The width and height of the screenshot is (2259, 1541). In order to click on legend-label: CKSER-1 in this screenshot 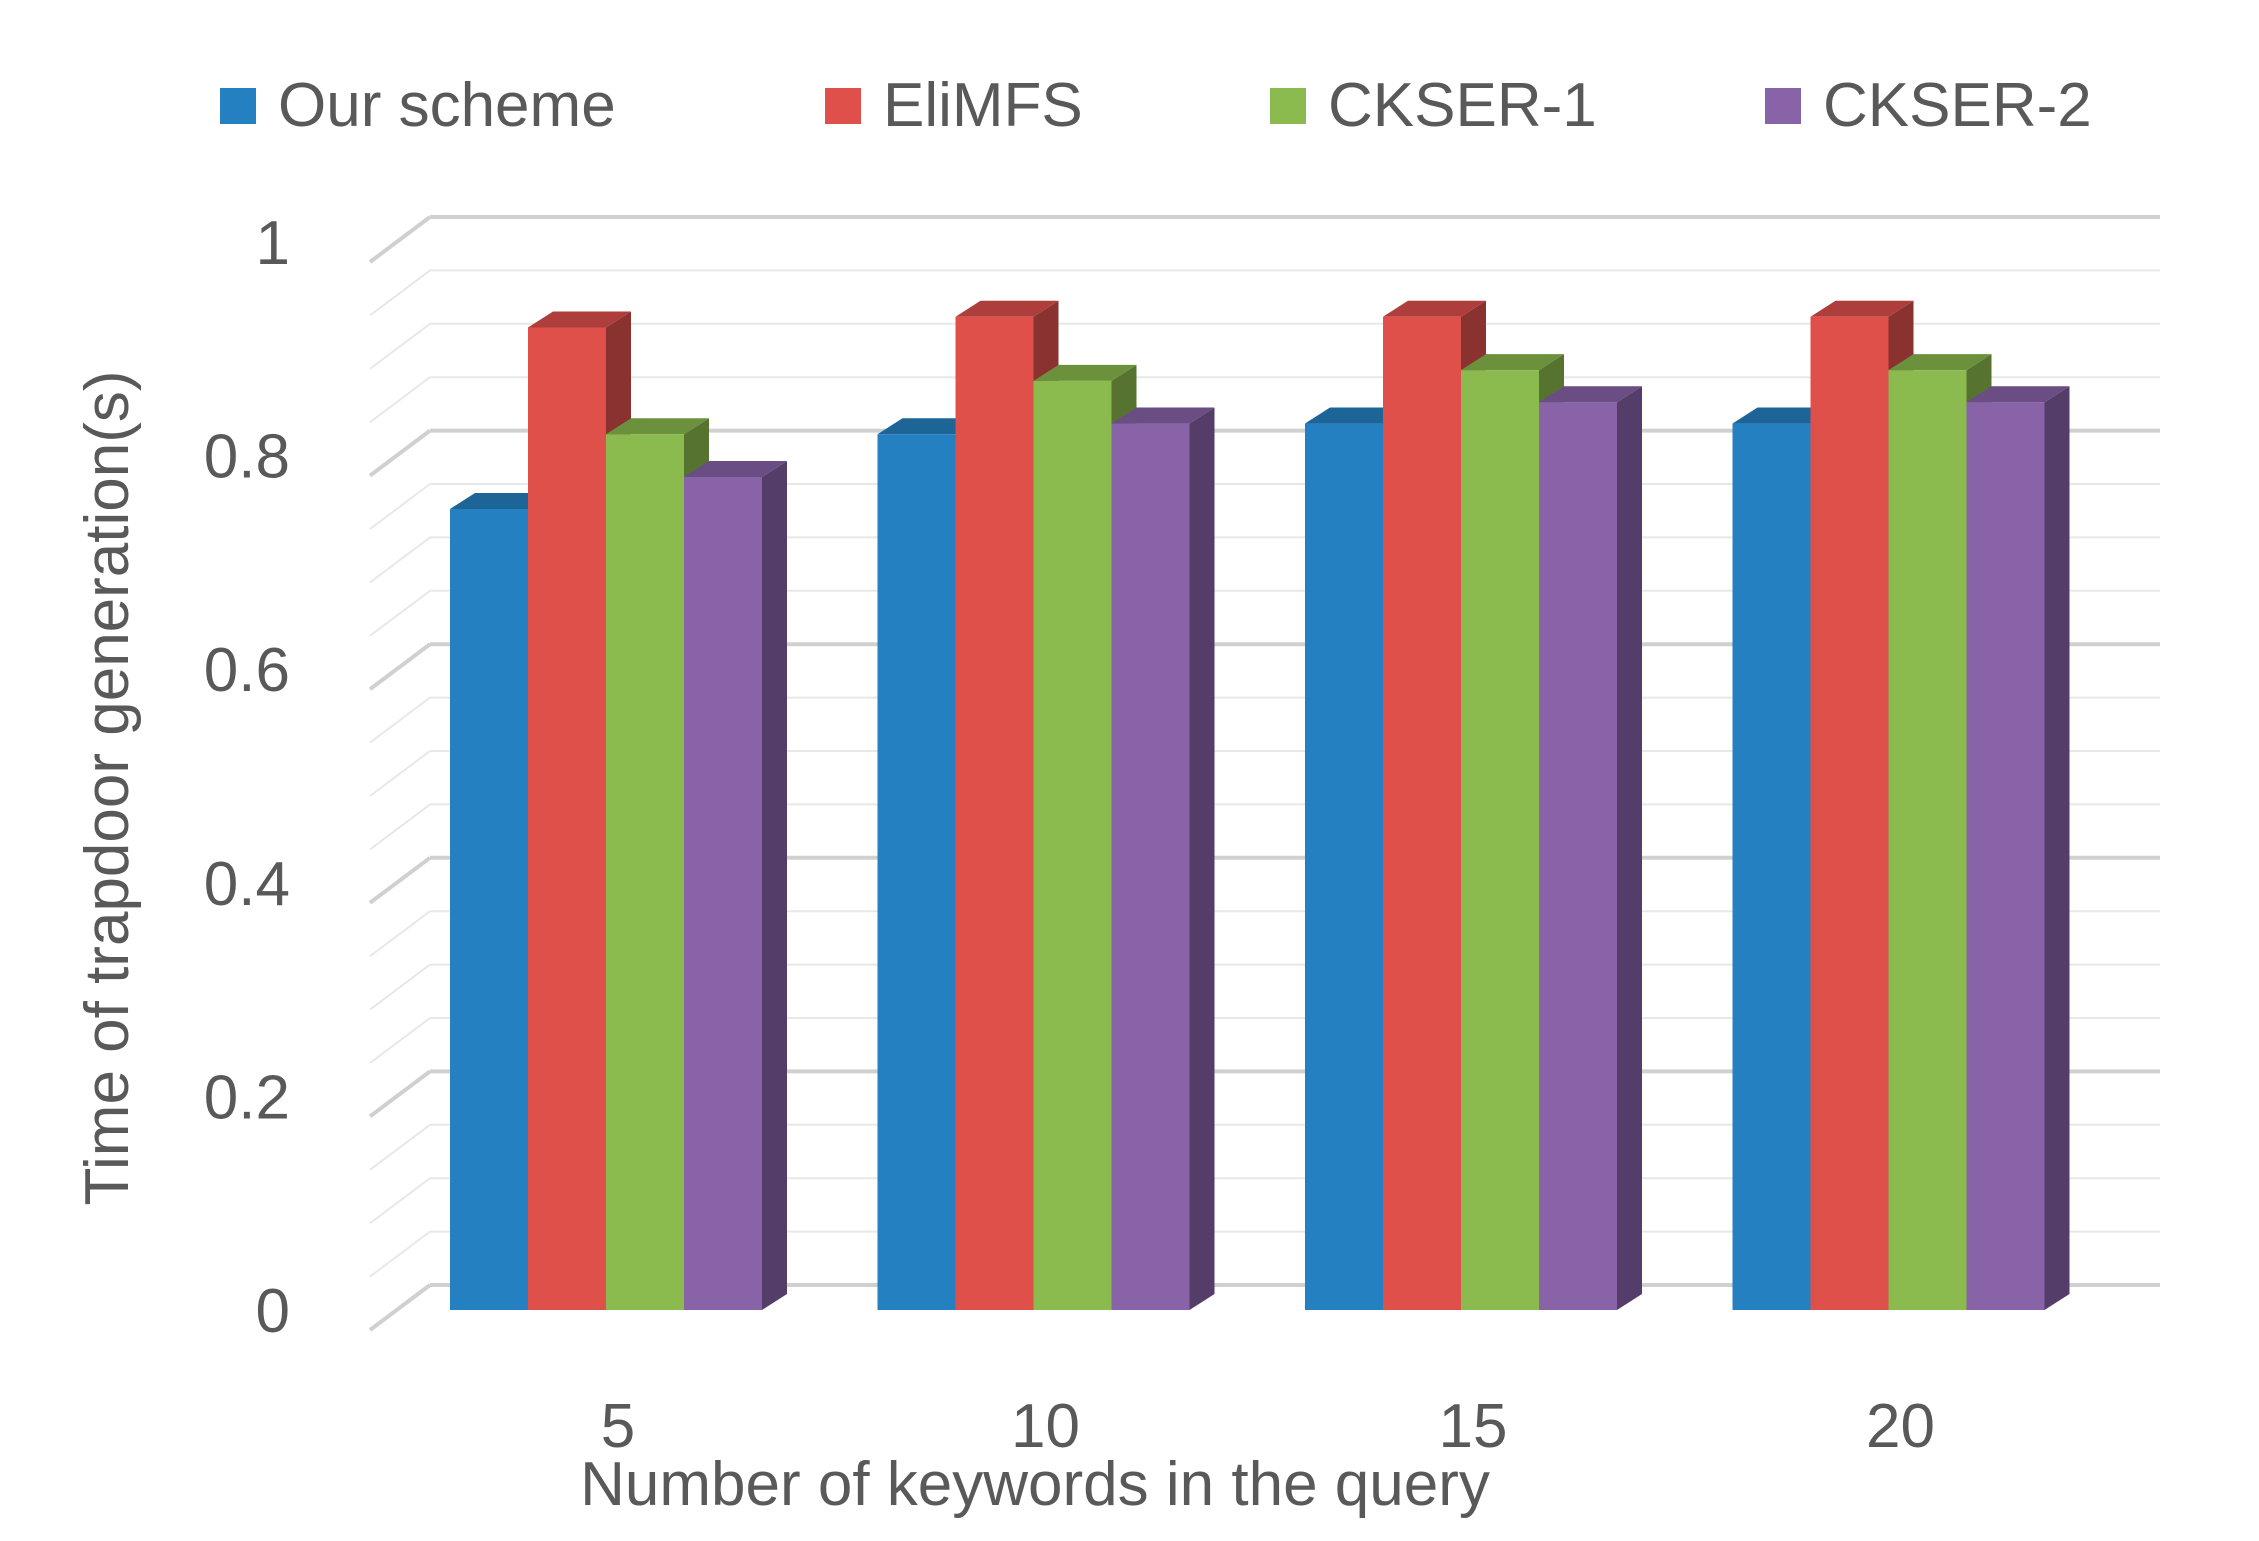, I will do `click(1462, 105)`.